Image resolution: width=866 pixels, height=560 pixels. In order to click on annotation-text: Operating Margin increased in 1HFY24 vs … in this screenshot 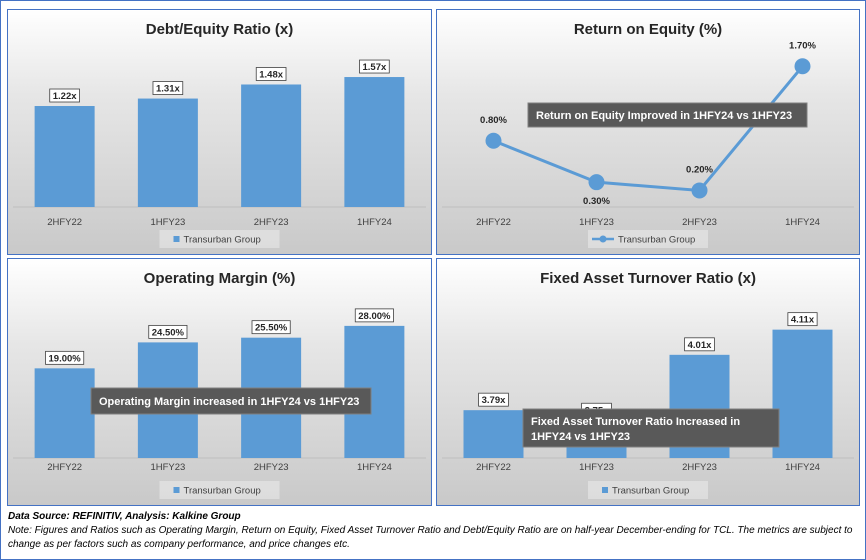, I will do `click(229, 402)`.